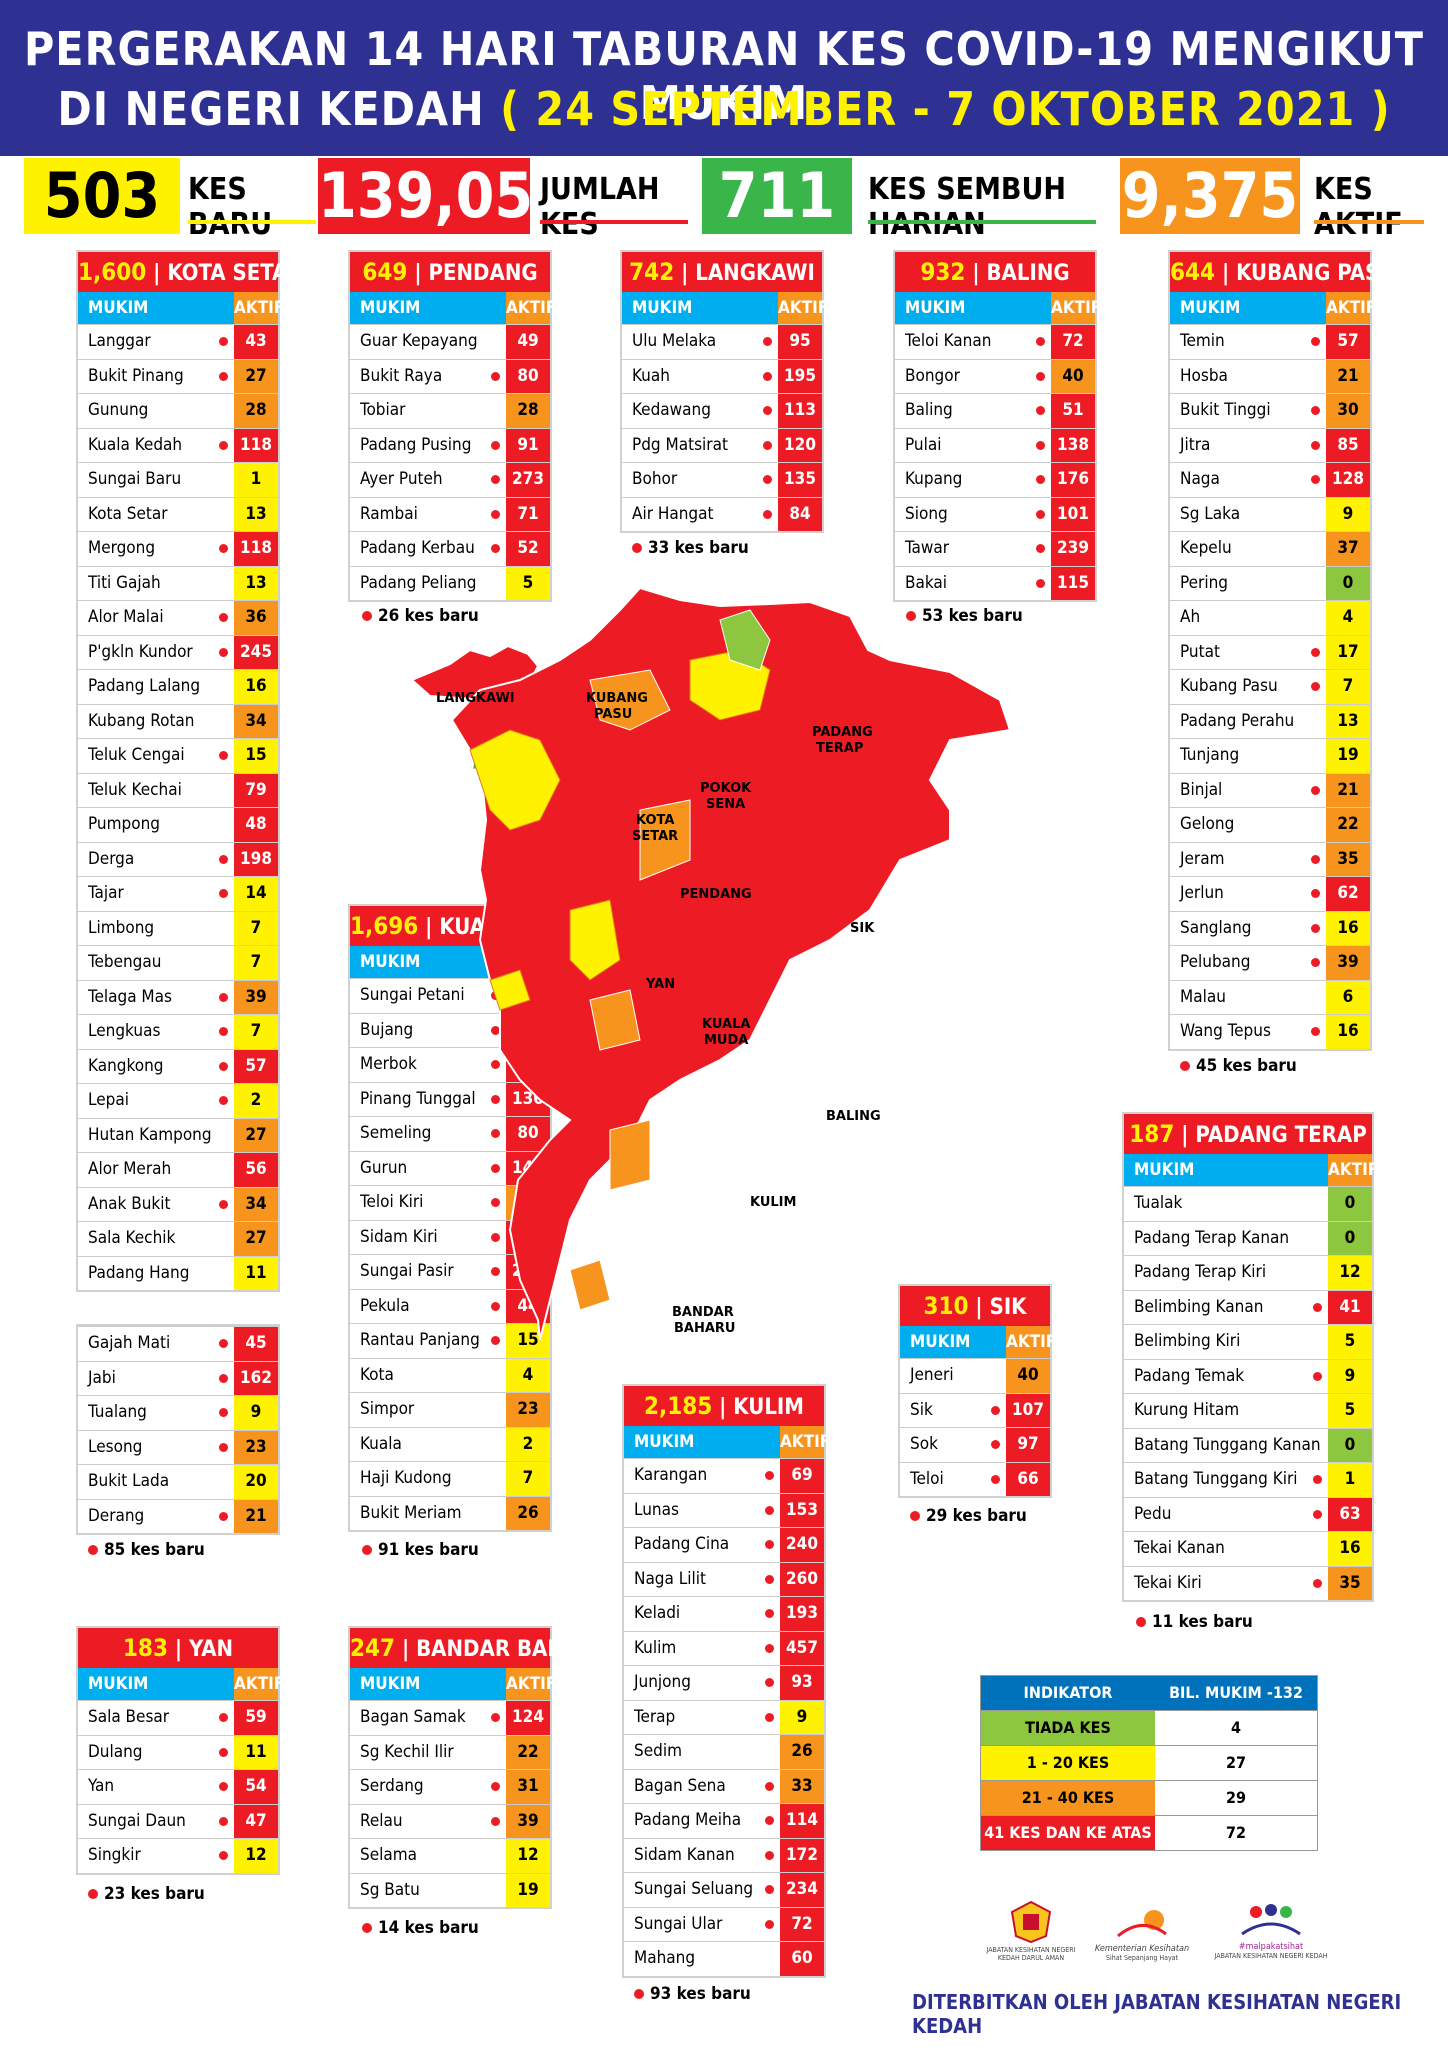  I want to click on active-count: 6, so click(1348, 997).